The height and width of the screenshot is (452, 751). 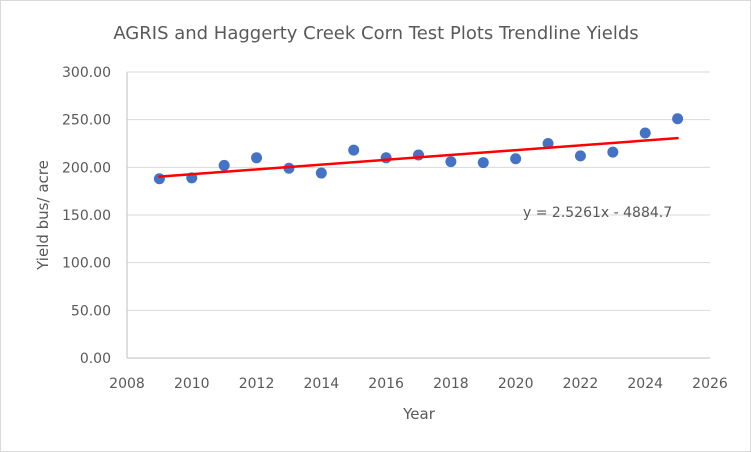 I want to click on y-tick-label: 250.00, so click(x=86, y=121).